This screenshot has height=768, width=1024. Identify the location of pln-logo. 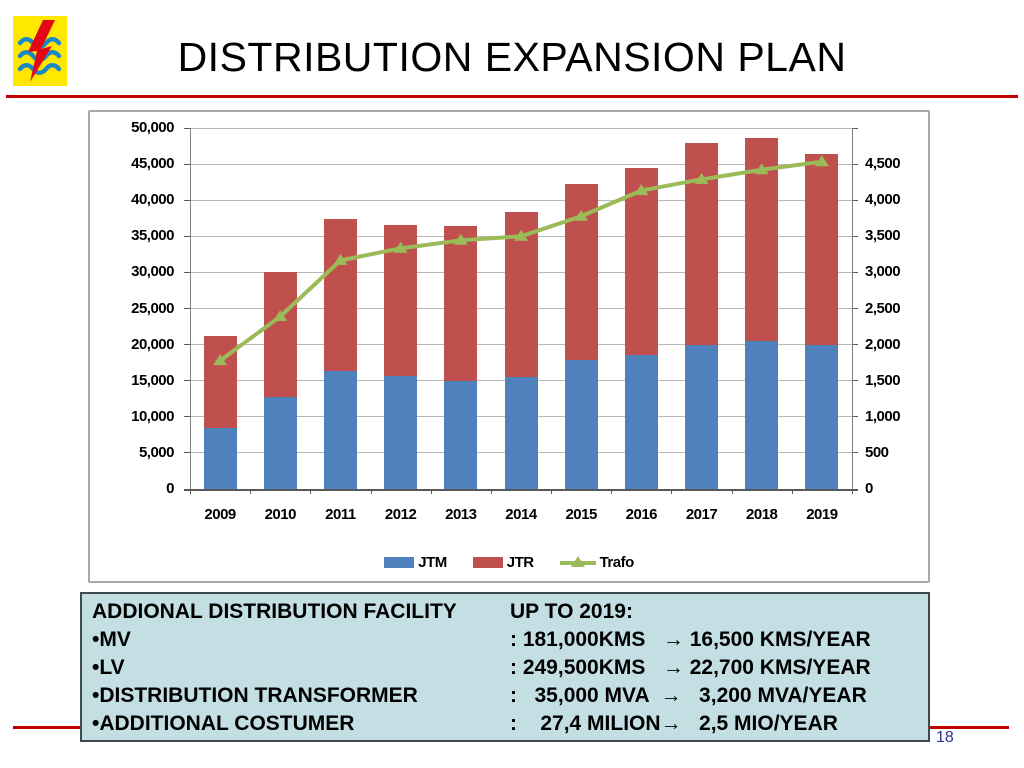
(40, 51).